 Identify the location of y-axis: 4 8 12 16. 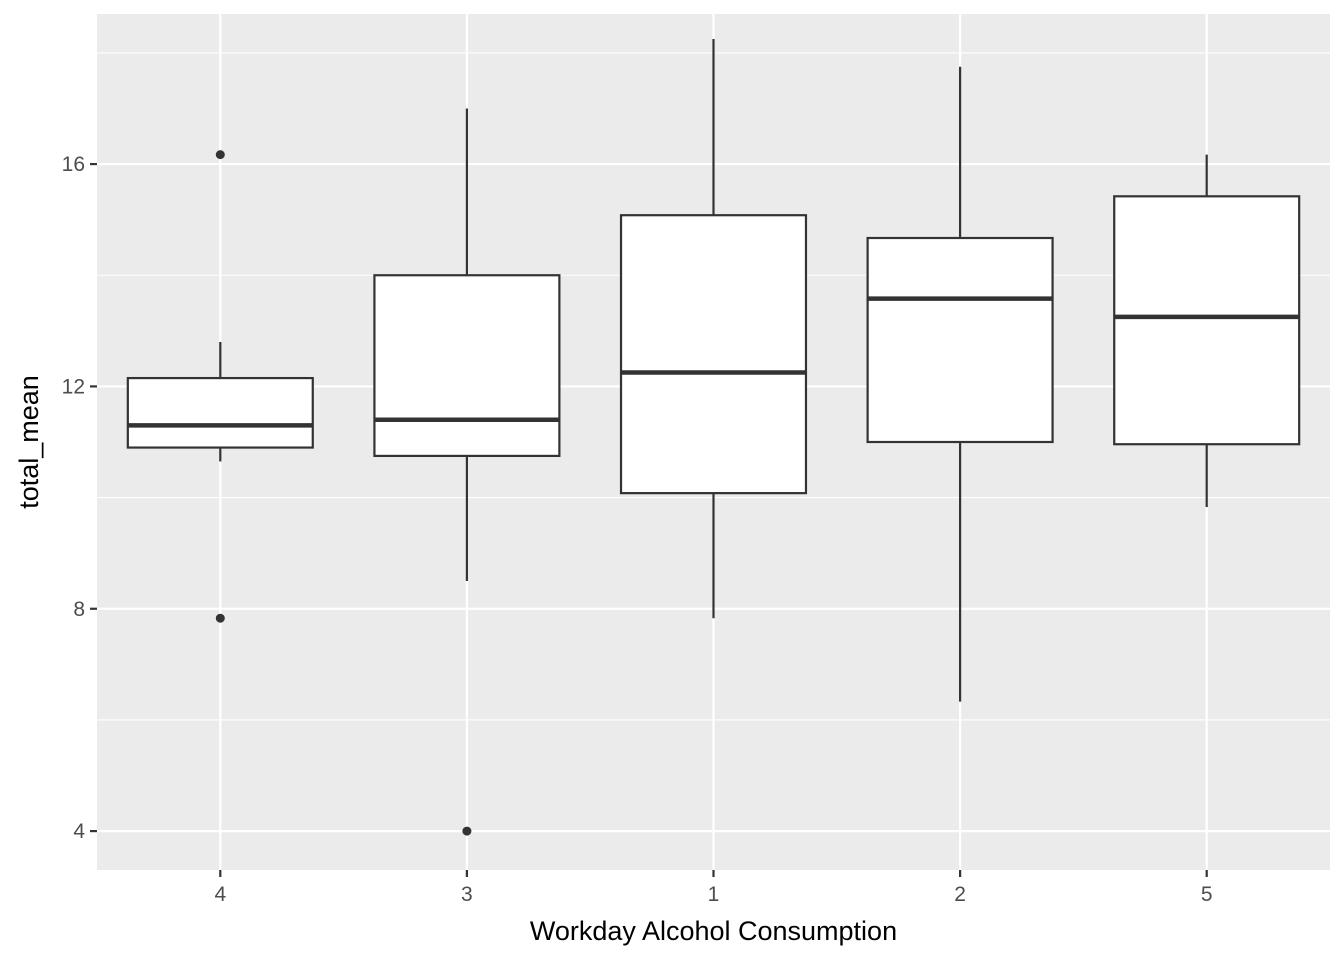
(79, 498).